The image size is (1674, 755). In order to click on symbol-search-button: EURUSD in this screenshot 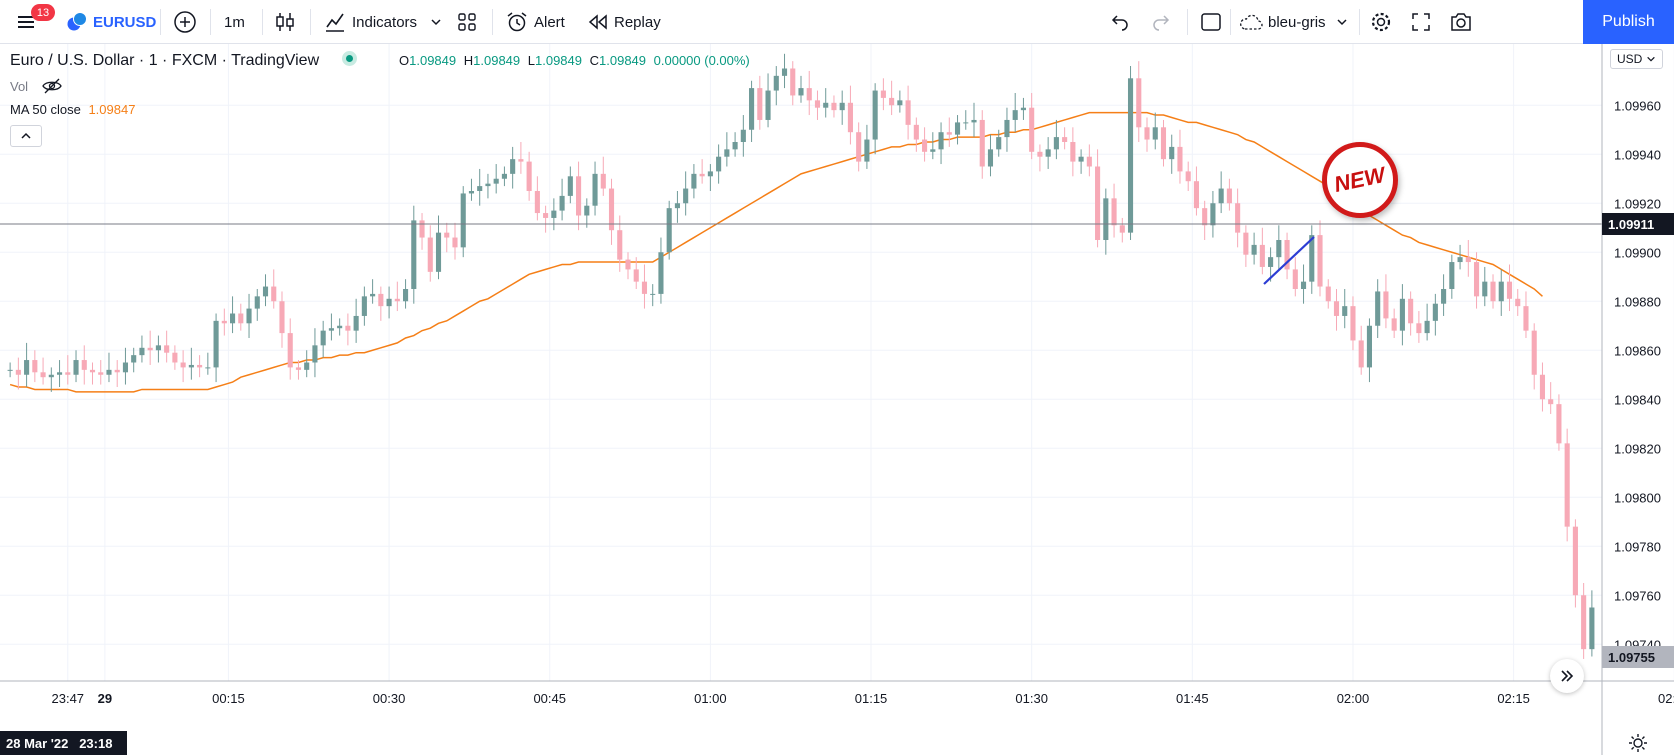, I will do `click(111, 22)`.